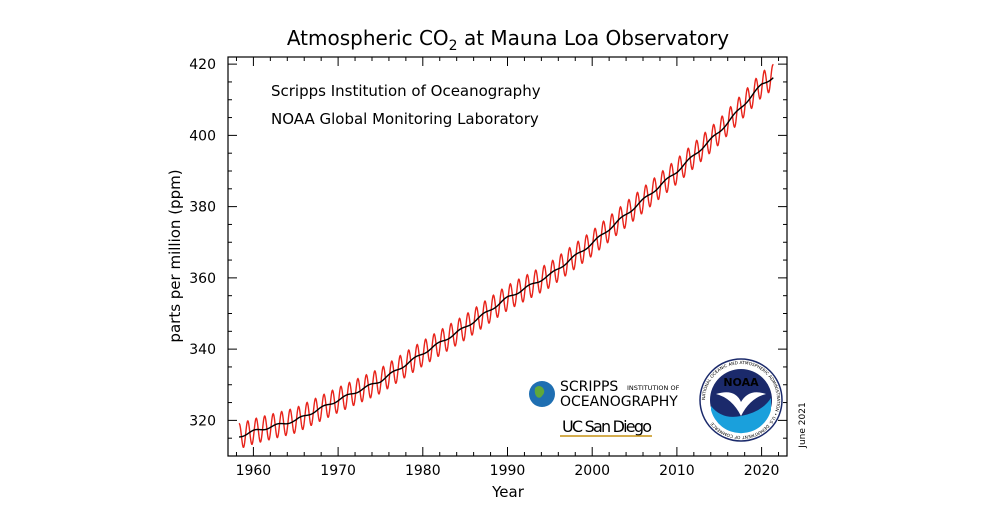 The width and height of the screenshot is (1000, 521). What do you see at coordinates (607, 426) in the screenshot?
I see `ucsd-logo-text: UC San Diego` at bounding box center [607, 426].